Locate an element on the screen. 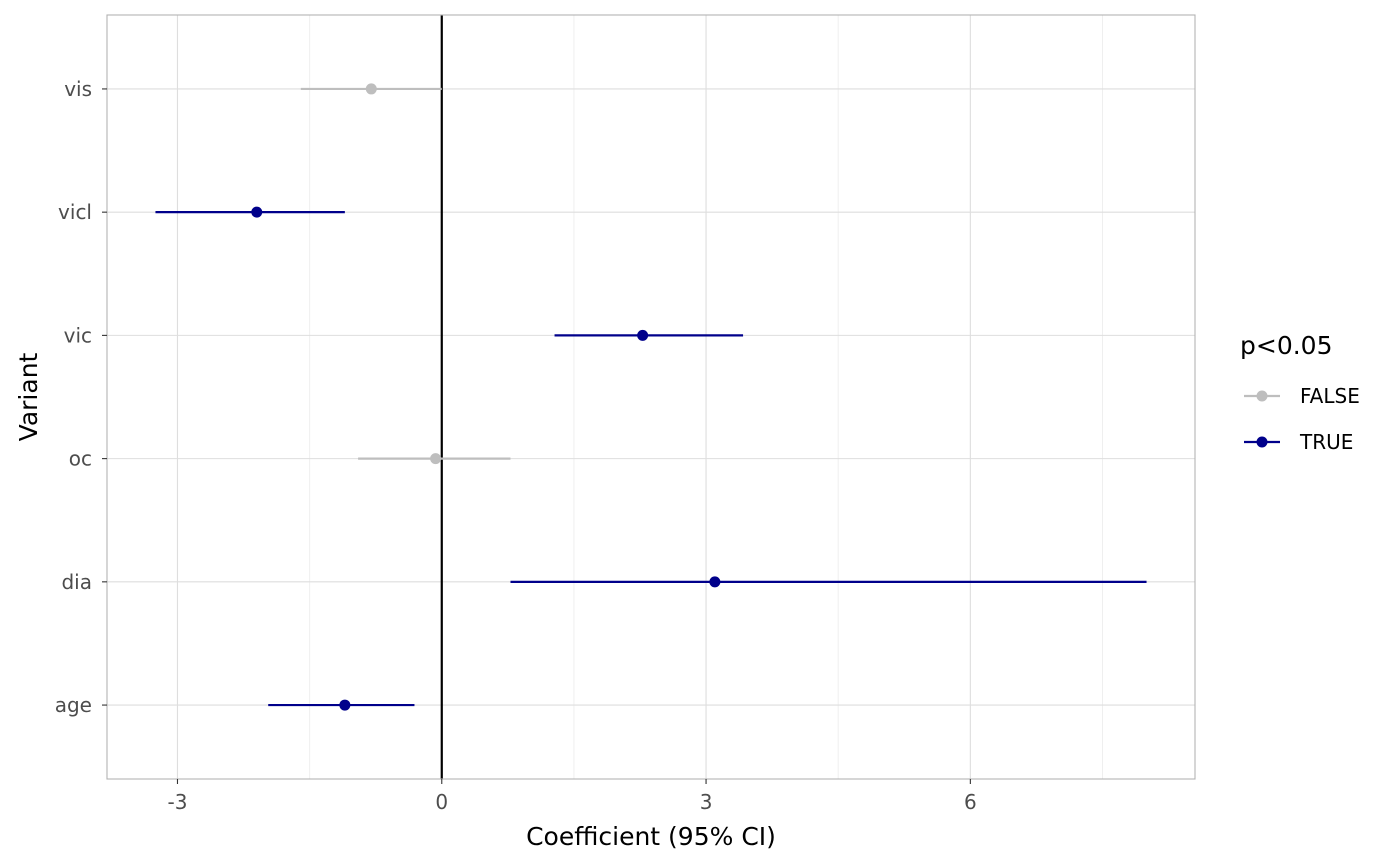  x-tick-label: 0 is located at coordinates (441, 802).